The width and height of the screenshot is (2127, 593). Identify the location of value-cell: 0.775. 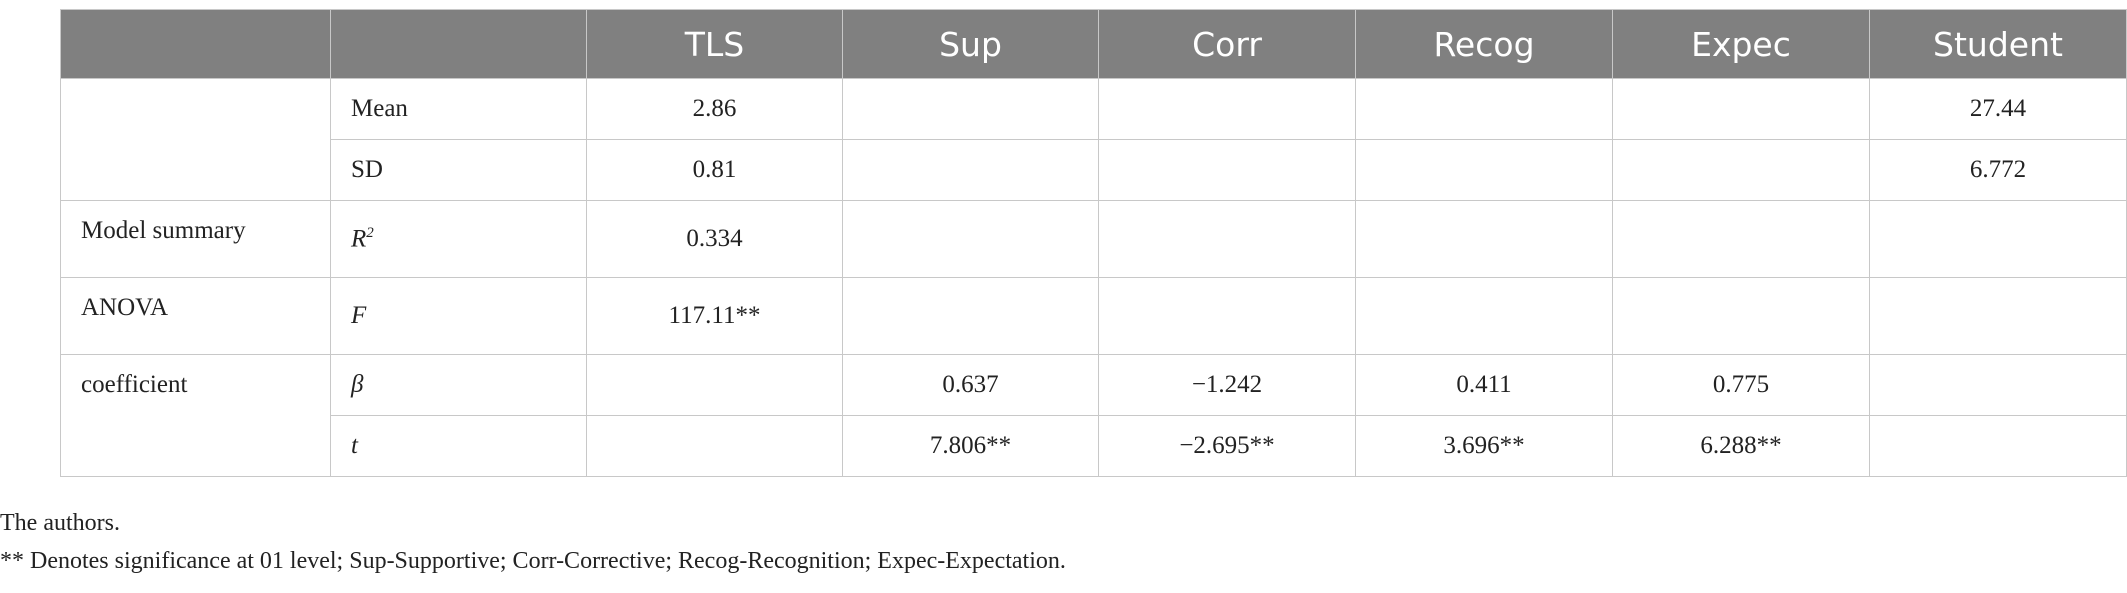
(1741, 385).